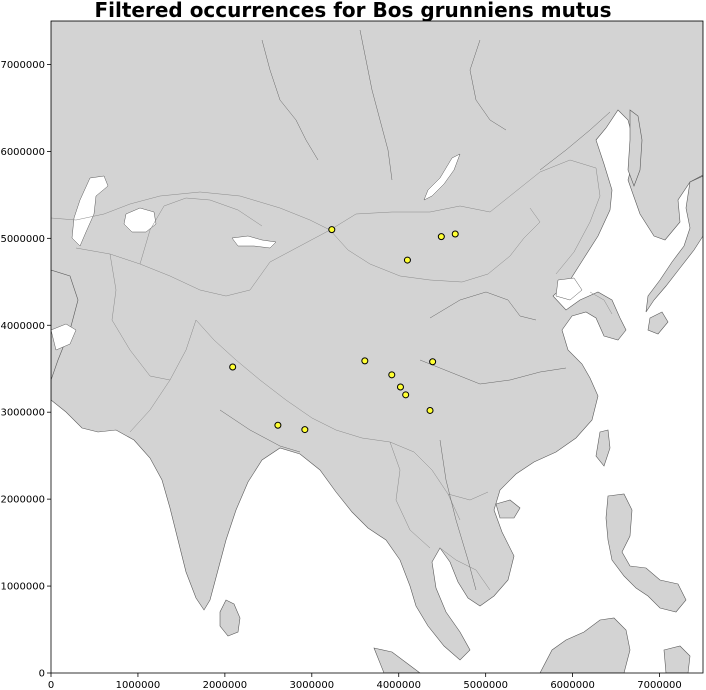 This screenshot has width=706, height=690. I want to click on y-tick-label: 6000000, so click(22, 152).